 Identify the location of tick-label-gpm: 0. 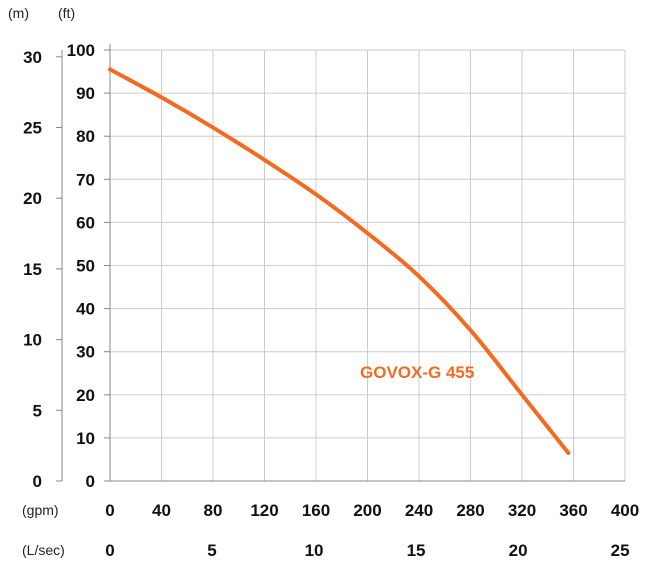
(109, 510).